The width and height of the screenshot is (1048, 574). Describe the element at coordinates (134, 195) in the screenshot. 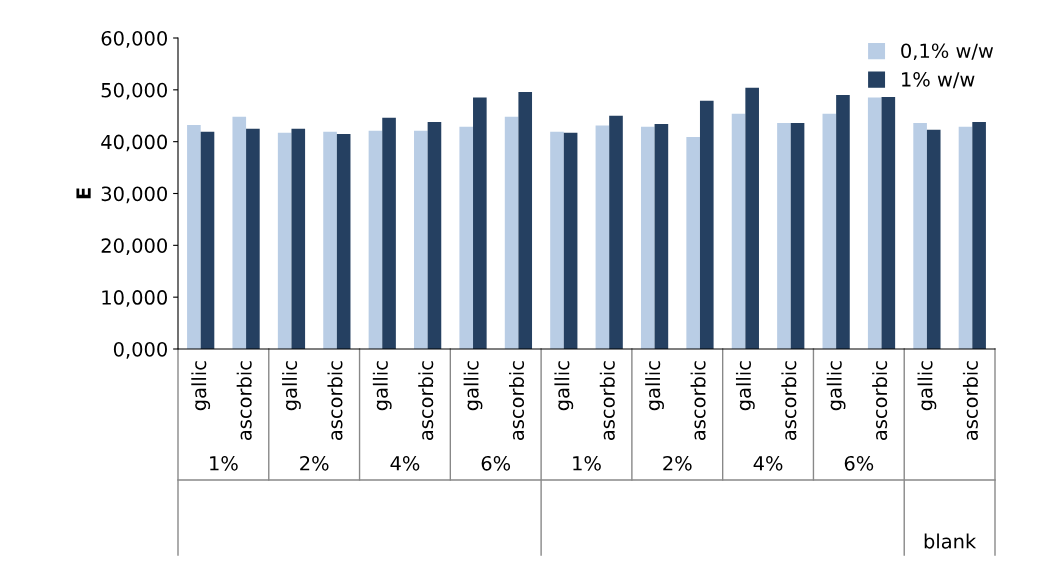

I see `y-tick-label: 30,000` at that location.